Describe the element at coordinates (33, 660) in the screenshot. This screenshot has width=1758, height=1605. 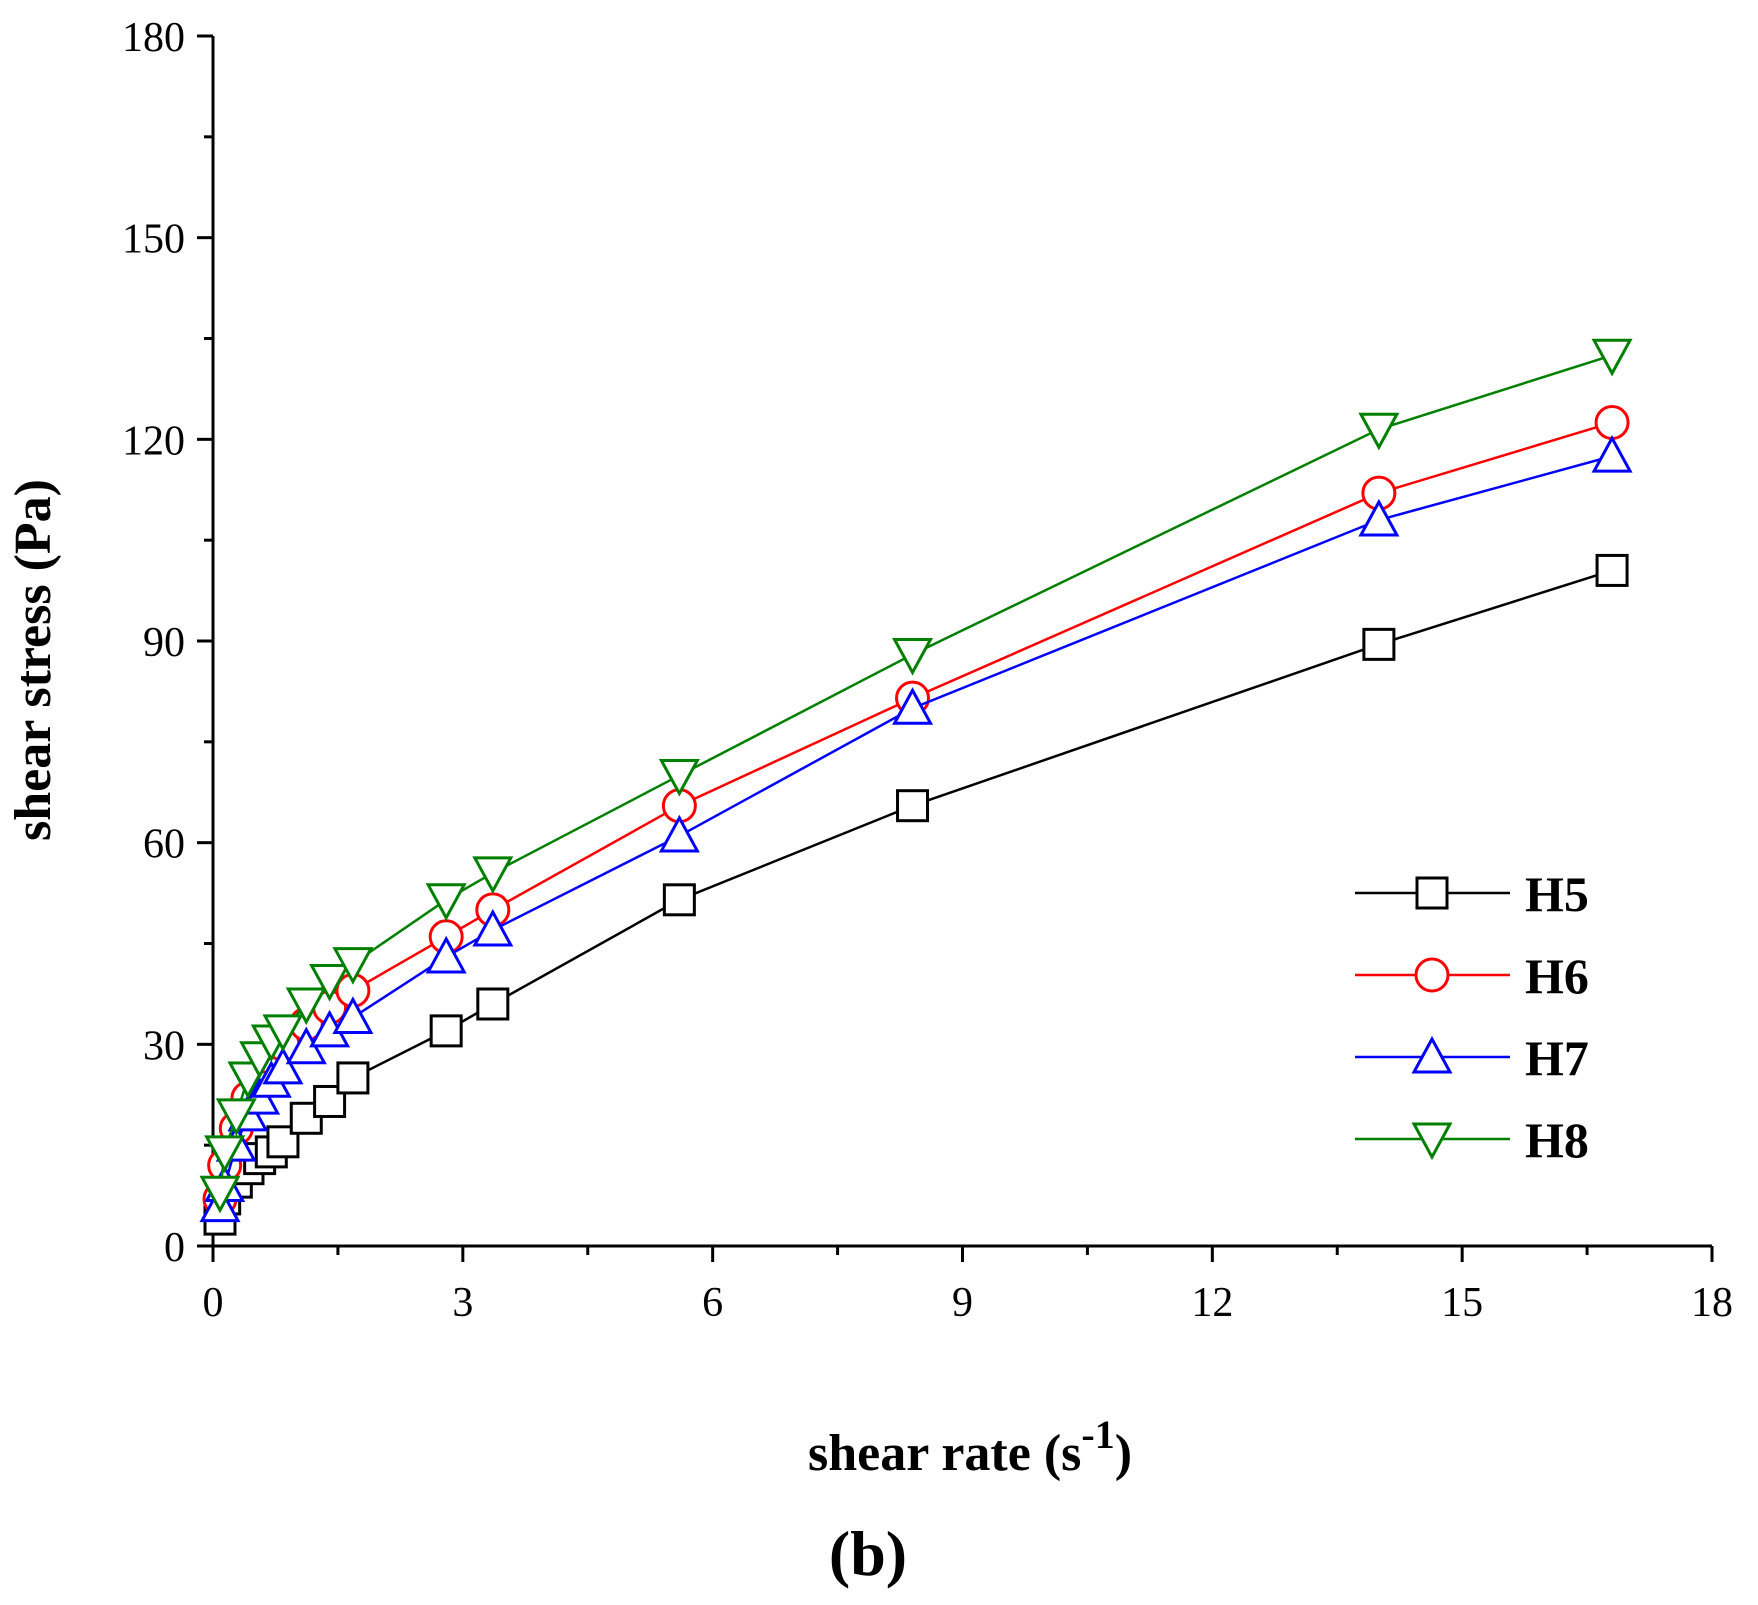
I see `y-axis-label: shear stress (Pa)` at that location.